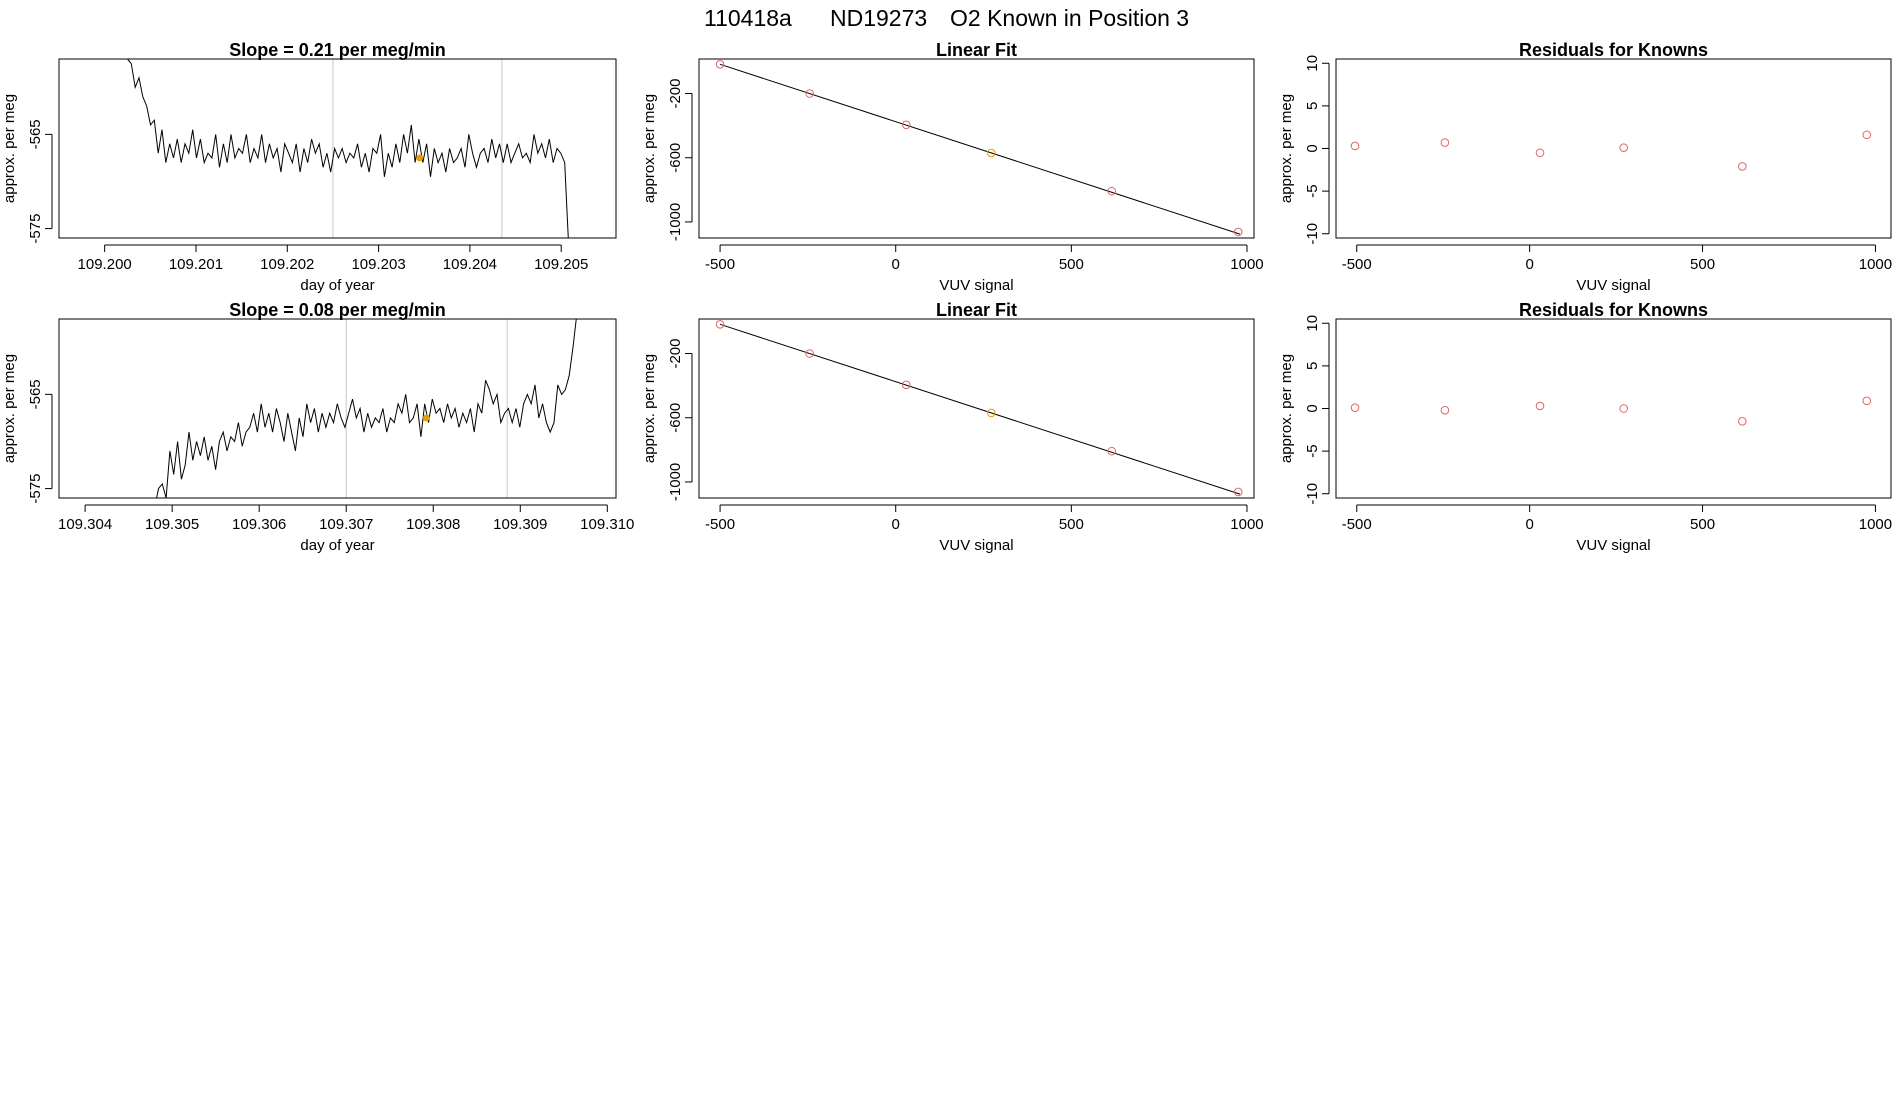 The width and height of the screenshot is (1900, 1100). Describe the element at coordinates (561, 264) in the screenshot. I see `x-tick-label: 109.205` at that location.